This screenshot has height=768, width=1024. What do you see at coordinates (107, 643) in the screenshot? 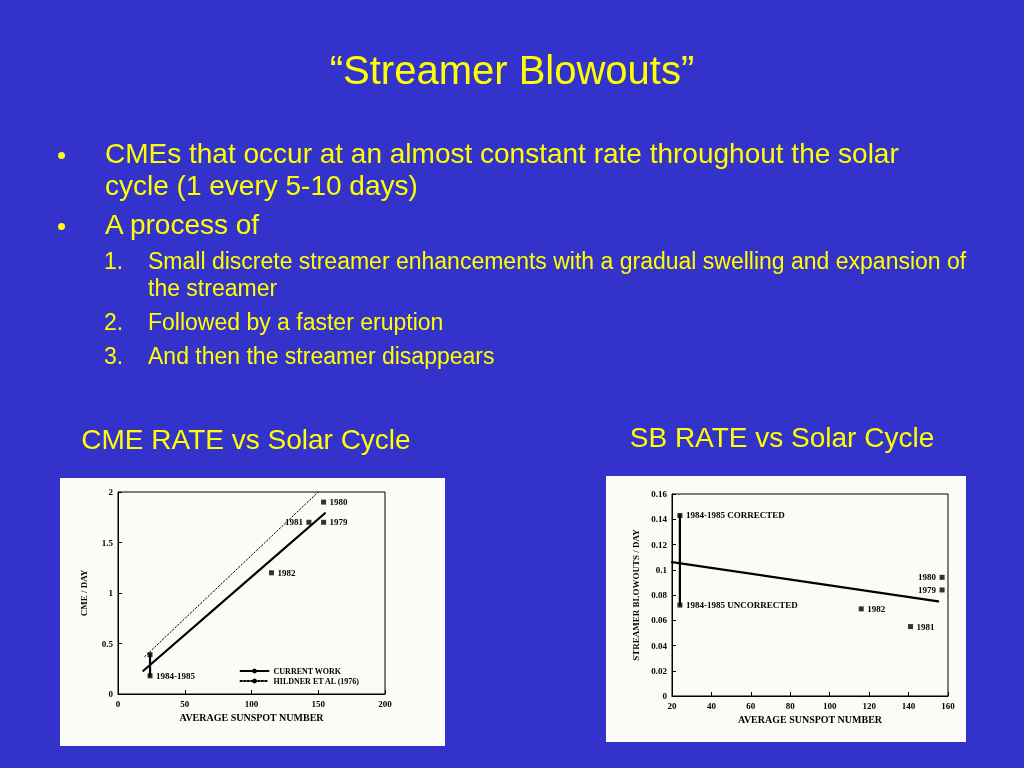
I see `y-tick-label: 0.5` at bounding box center [107, 643].